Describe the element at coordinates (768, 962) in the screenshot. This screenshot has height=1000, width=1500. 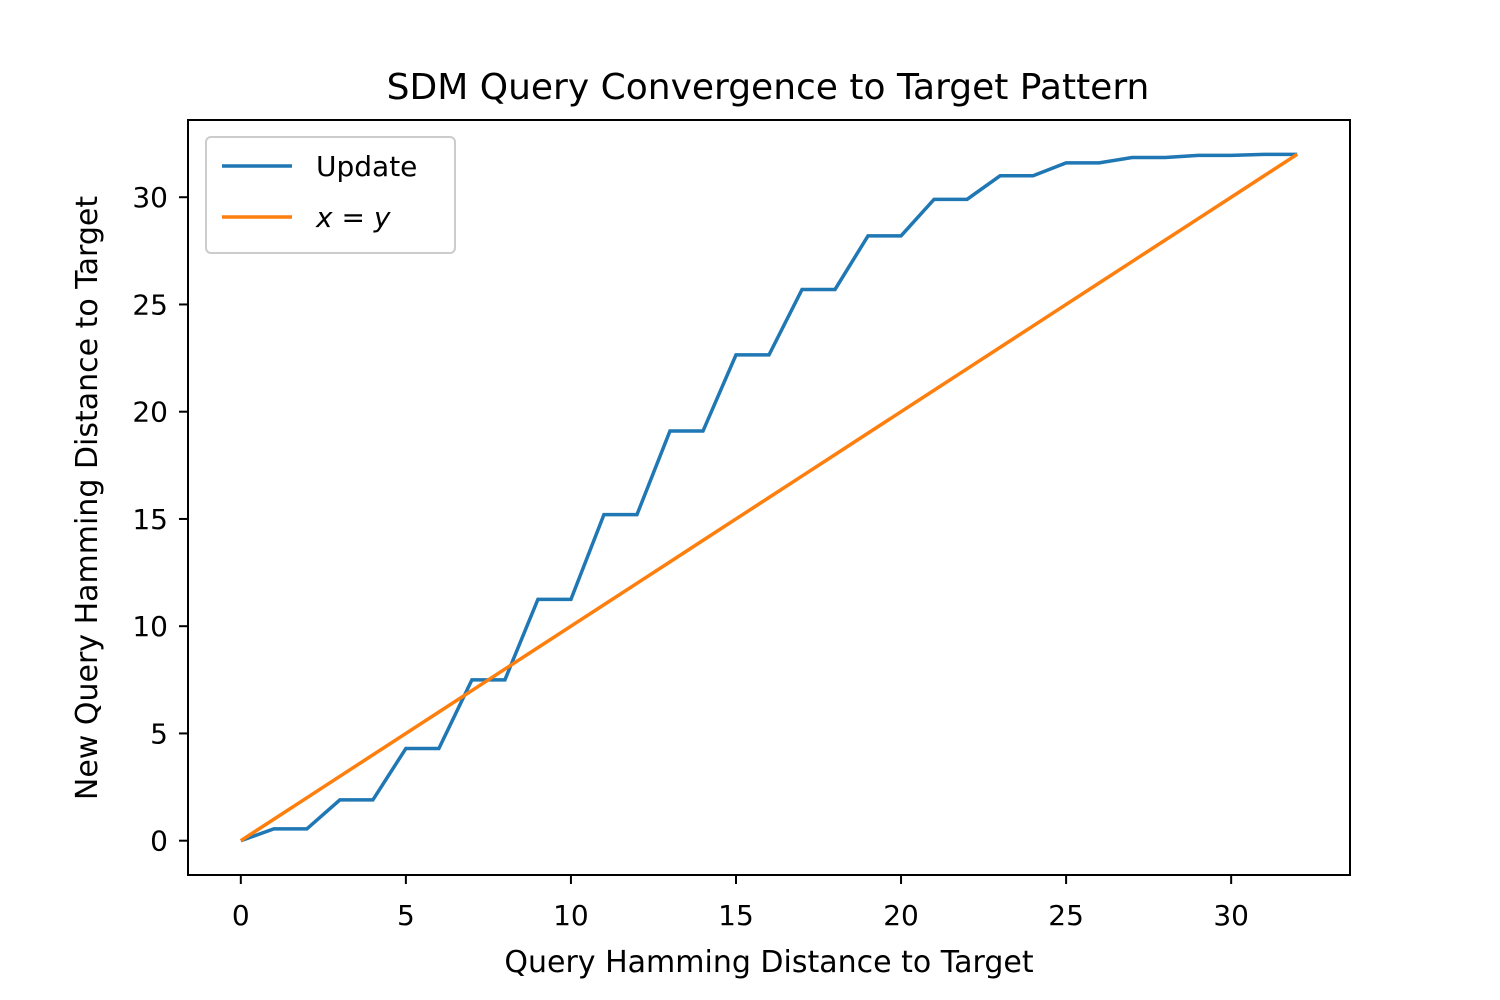
I see `x-axis-label: Query Hamming Distance to Target` at that location.